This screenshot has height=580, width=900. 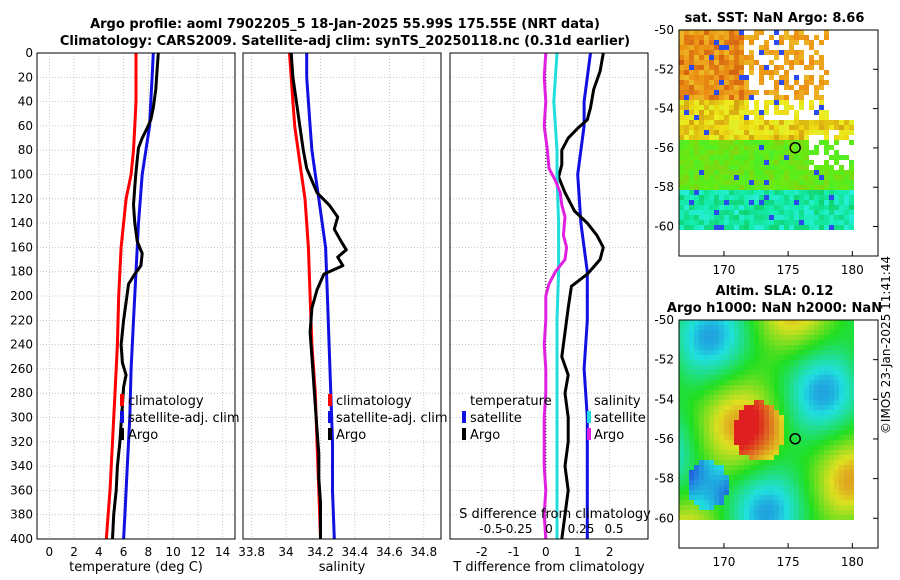 I want to click on x-tick-label: 4, so click(x=99, y=552).